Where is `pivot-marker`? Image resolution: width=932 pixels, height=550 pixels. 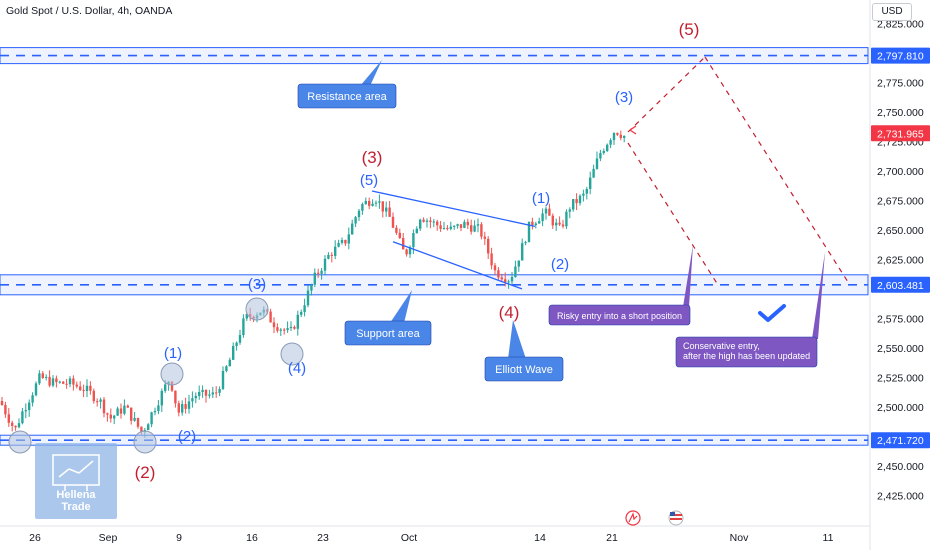
pivot-marker is located at coordinates (20, 442).